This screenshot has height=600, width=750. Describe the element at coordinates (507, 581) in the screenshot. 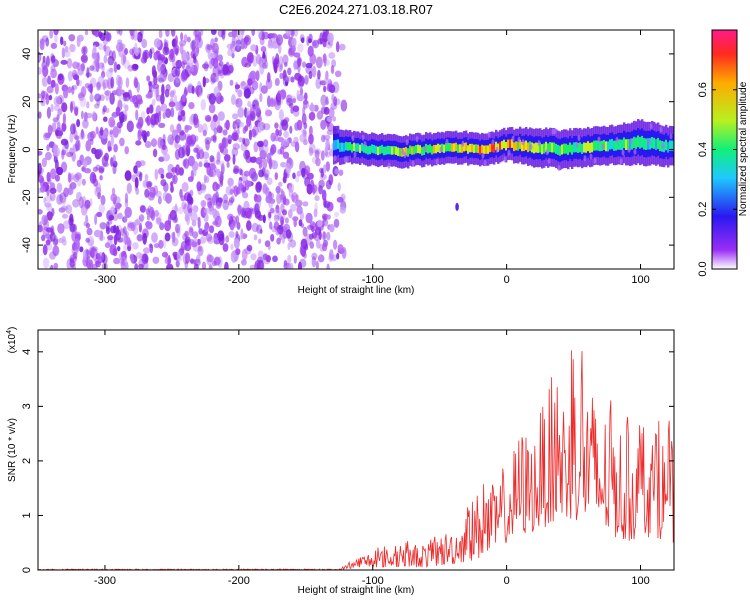

I see `snr-xtick-label: 0` at that location.